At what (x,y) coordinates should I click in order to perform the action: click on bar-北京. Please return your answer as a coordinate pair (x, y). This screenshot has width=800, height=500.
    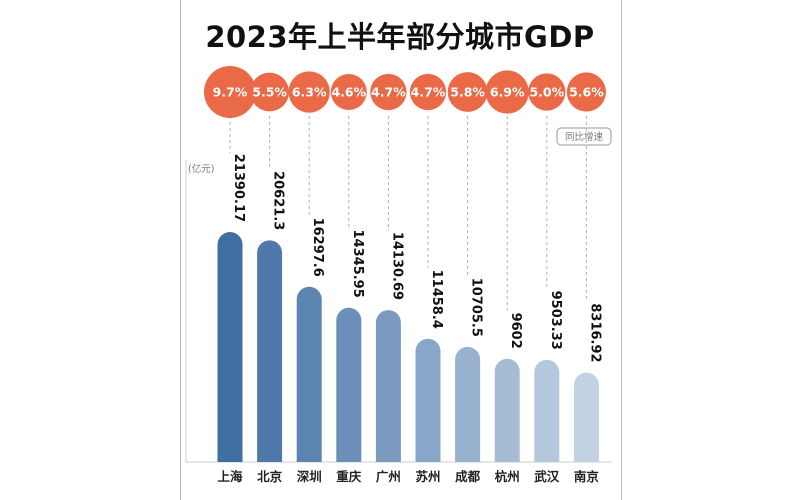
    Looking at the image, I should click on (270, 351).